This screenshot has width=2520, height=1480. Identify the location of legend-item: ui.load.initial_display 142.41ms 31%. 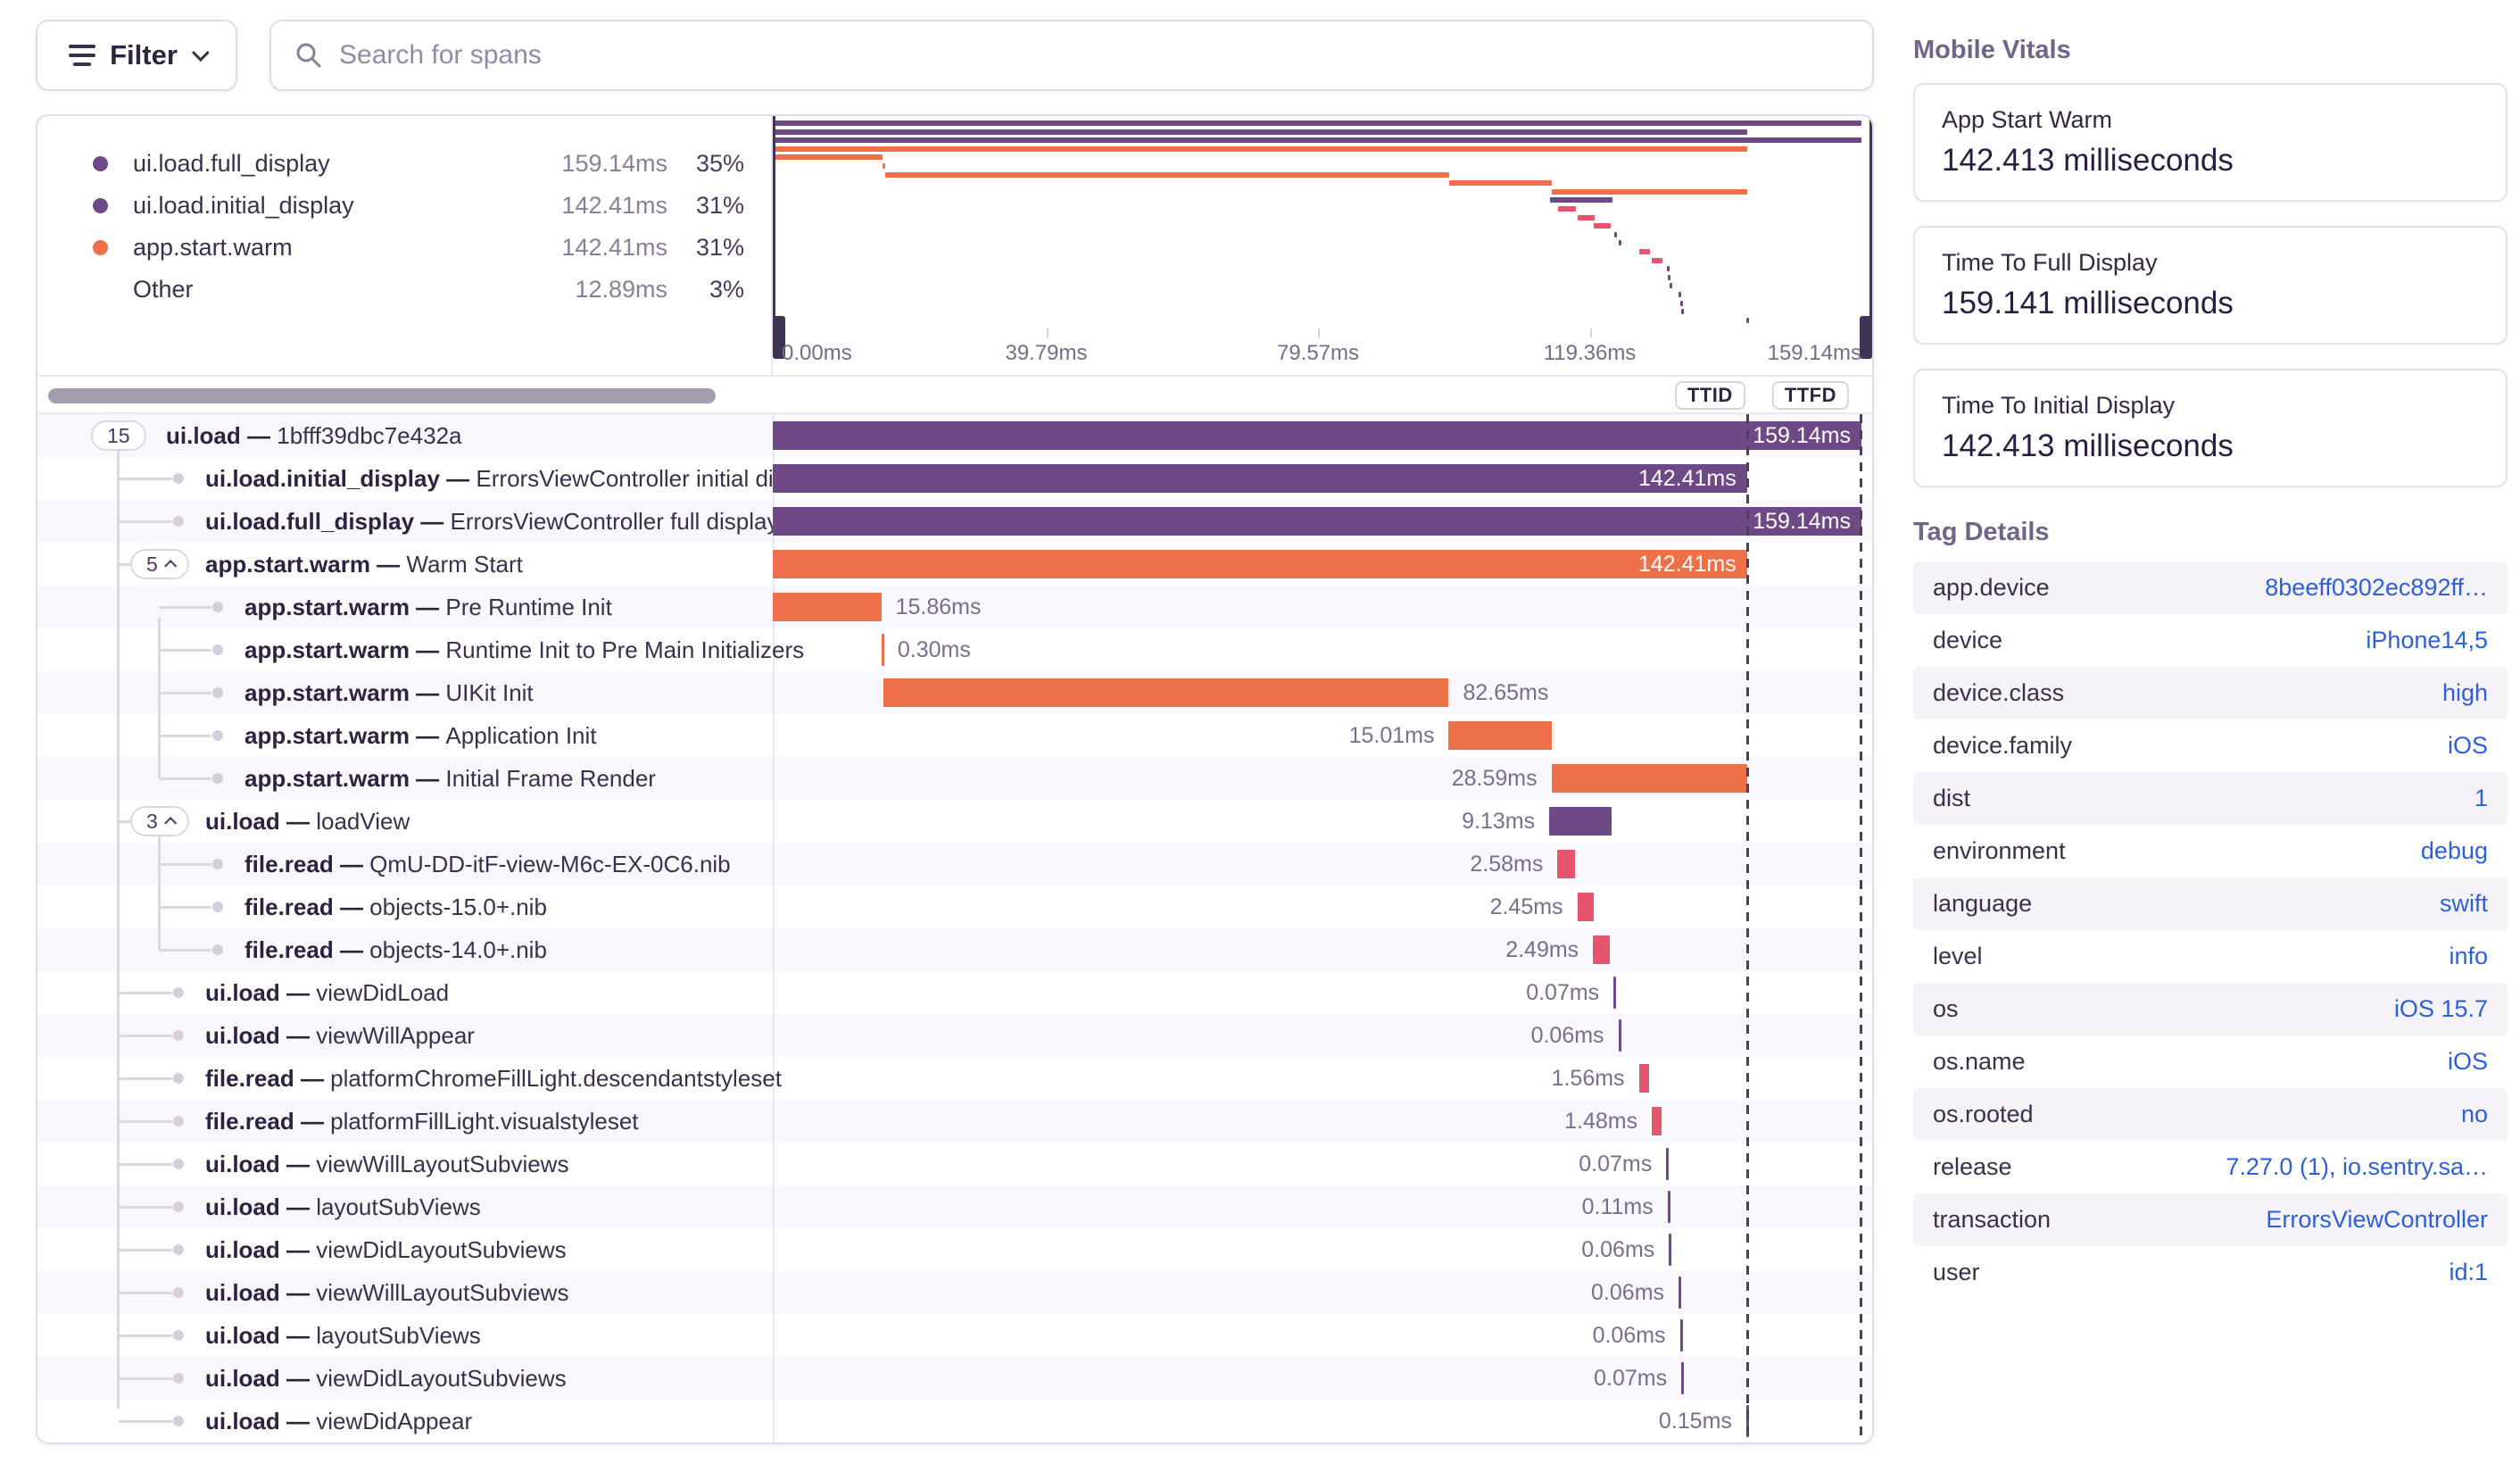
(404, 206).